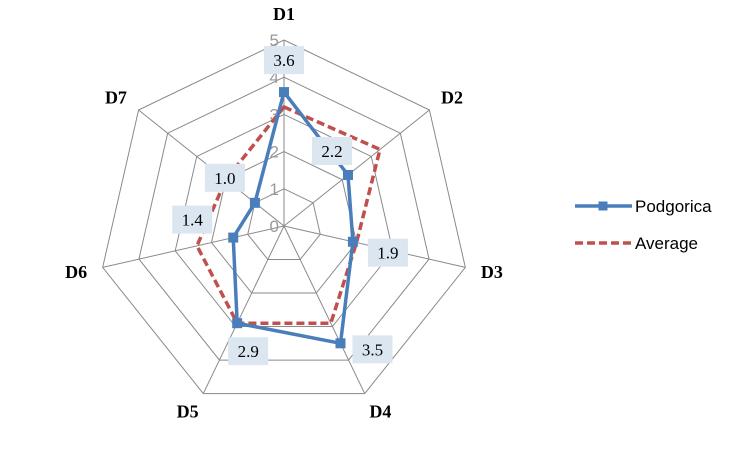 This screenshot has width=741, height=450. I want to click on category-label-d1: D1, so click(284, 14).